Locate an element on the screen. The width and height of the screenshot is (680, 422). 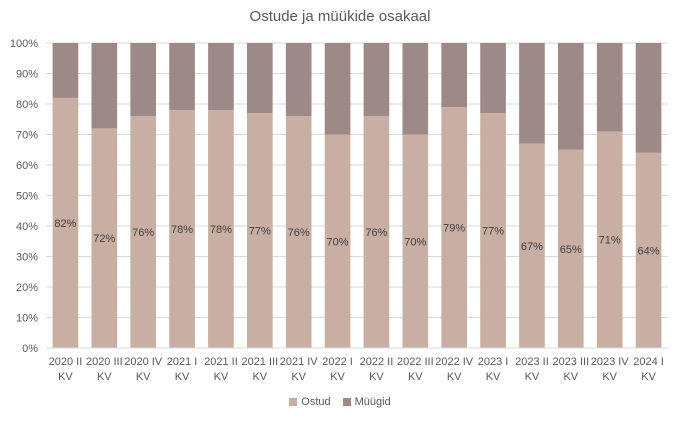
y-tick-label: 90% is located at coordinates (27, 75).